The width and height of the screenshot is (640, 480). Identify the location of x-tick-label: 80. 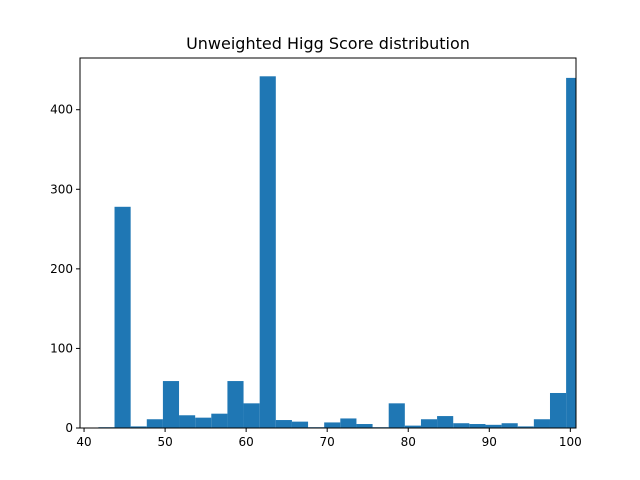
(408, 442).